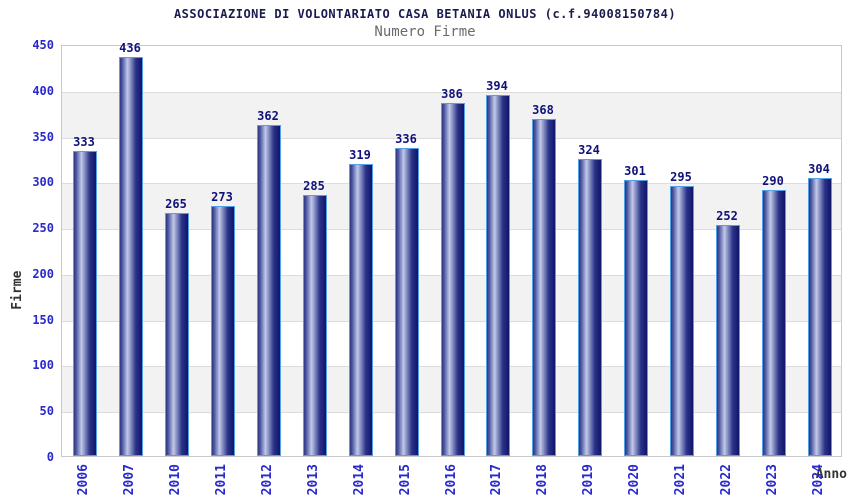 The image size is (850, 500). Describe the element at coordinates (131, 256) in the screenshot. I see `bar-2007` at that location.